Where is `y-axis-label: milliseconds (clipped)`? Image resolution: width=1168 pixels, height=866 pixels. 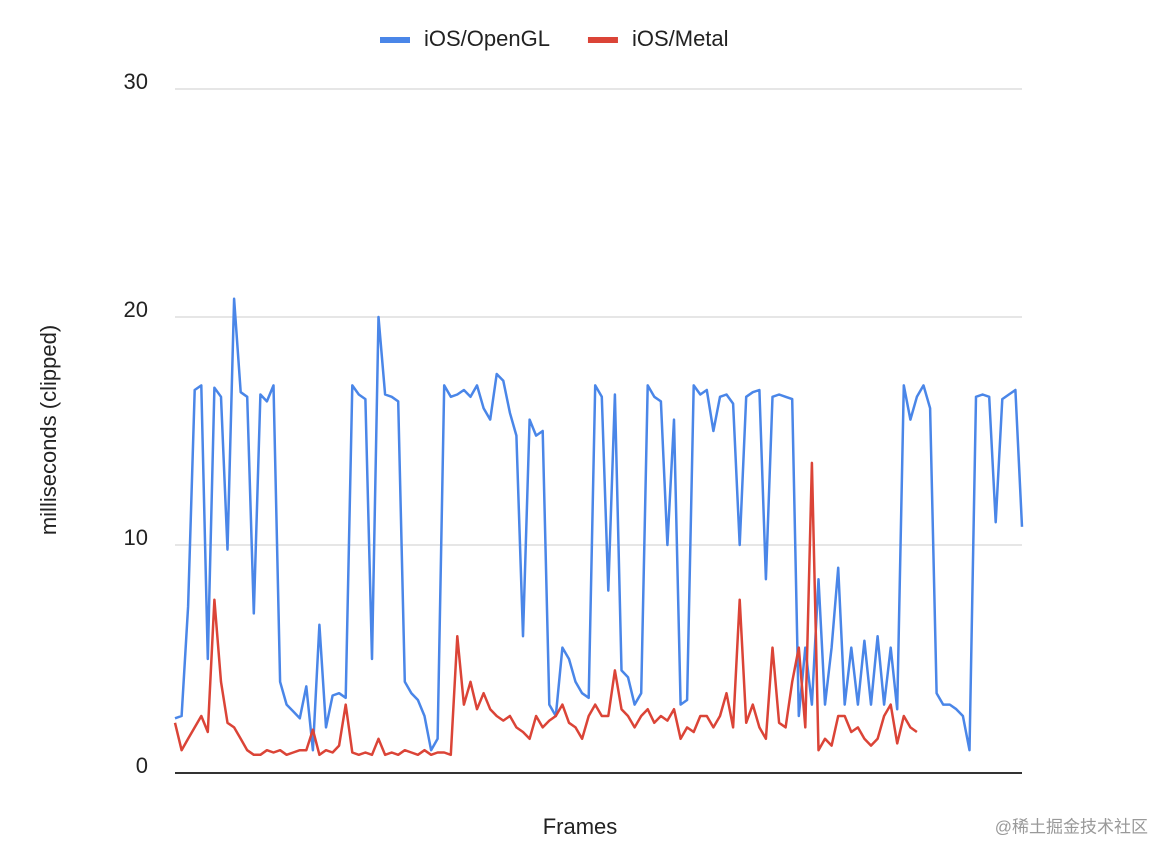 y-axis-label: milliseconds (clipped) is located at coordinates (48, 430).